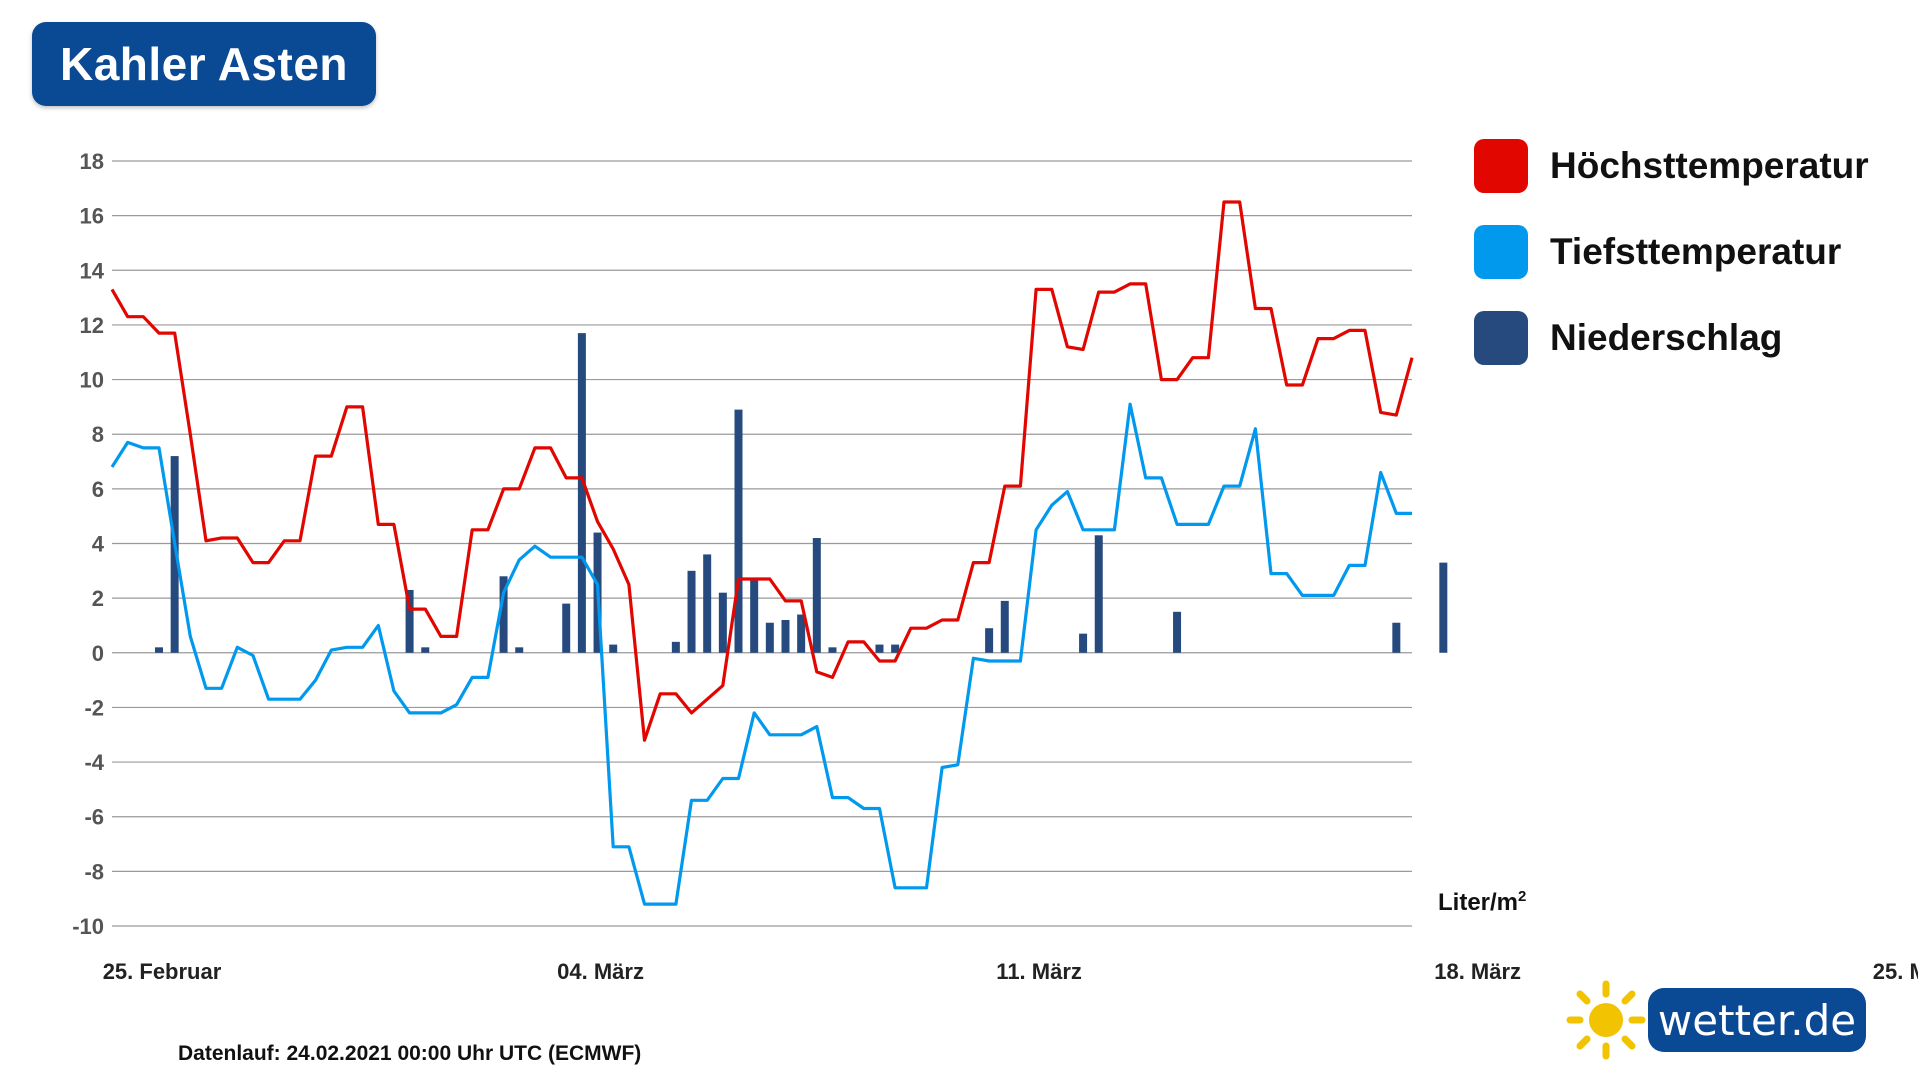 This screenshot has width=1918, height=1079. I want to click on y-tick-label: -6, so click(94, 817).